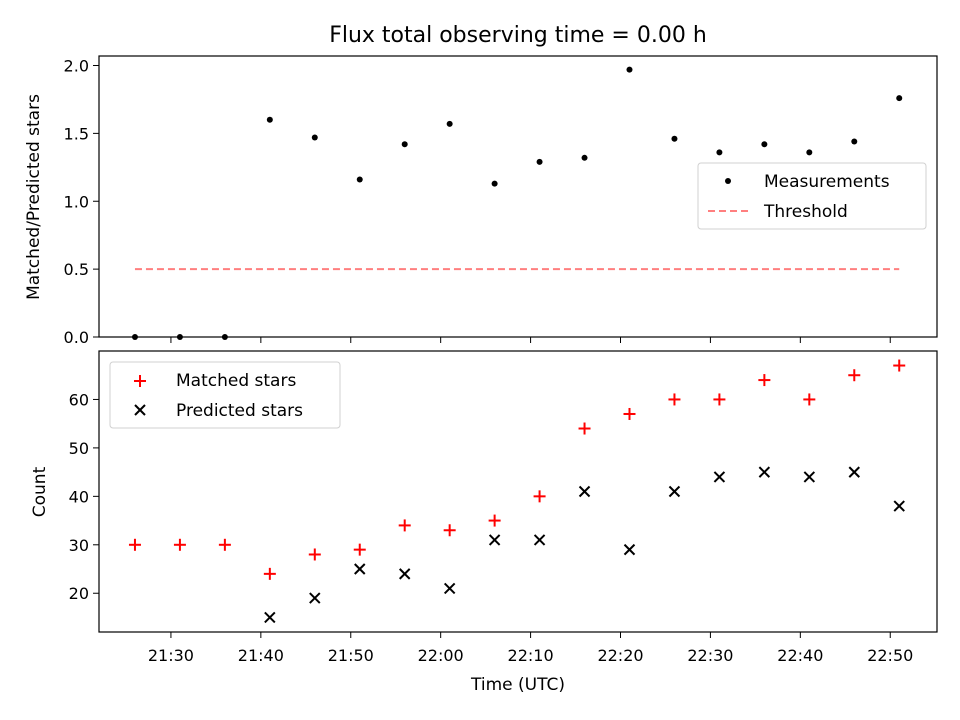  What do you see at coordinates (800, 655) in the screenshot?
I see `x-tick-label: 22:40` at bounding box center [800, 655].